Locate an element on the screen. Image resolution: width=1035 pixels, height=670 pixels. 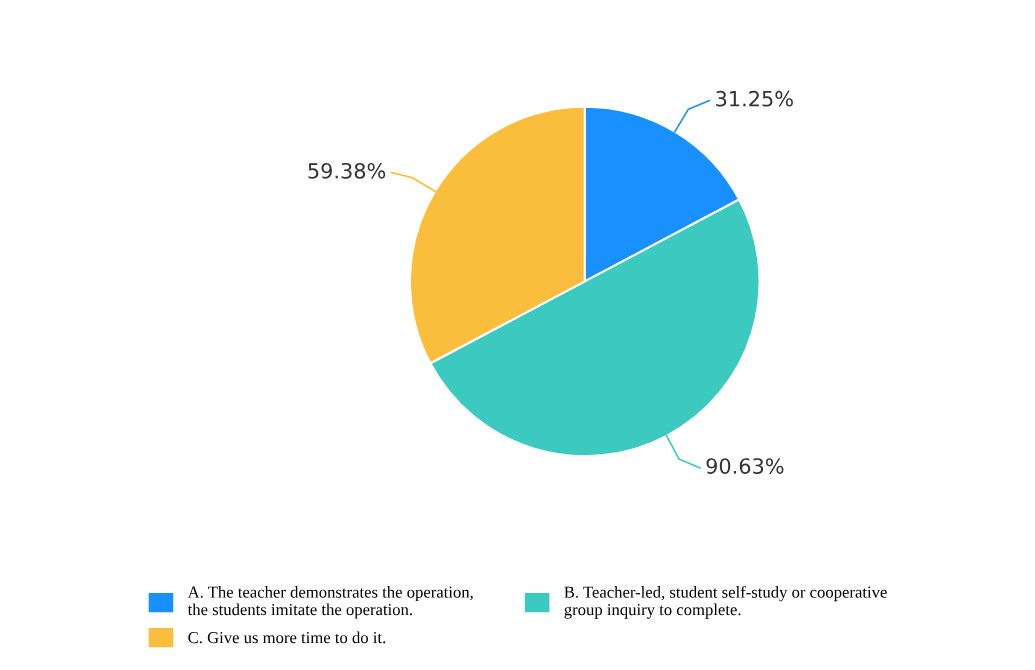
data-label: 31.25% is located at coordinates (754, 98).